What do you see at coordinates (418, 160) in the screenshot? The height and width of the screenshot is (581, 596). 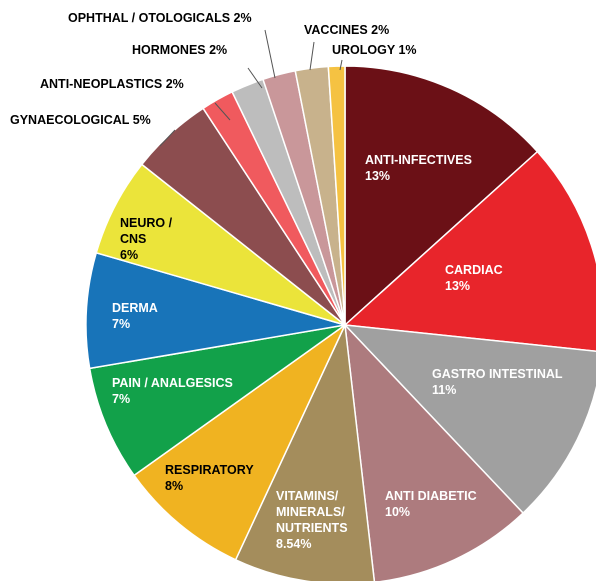 I see `category-label: ANTI-INFECTIVES` at bounding box center [418, 160].